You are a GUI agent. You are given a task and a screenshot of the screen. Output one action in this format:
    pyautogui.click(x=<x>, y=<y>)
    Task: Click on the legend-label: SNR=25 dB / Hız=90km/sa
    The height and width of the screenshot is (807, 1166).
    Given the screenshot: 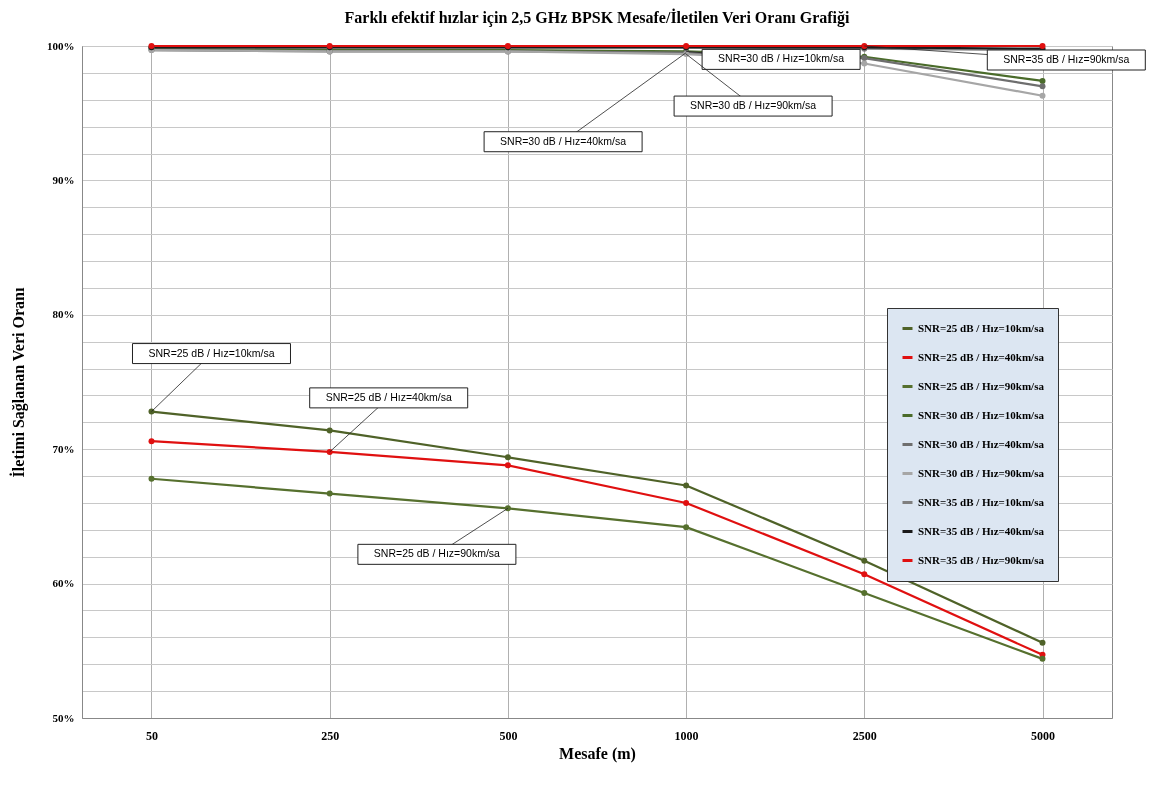 What is the action you would take?
    pyautogui.click(x=981, y=385)
    